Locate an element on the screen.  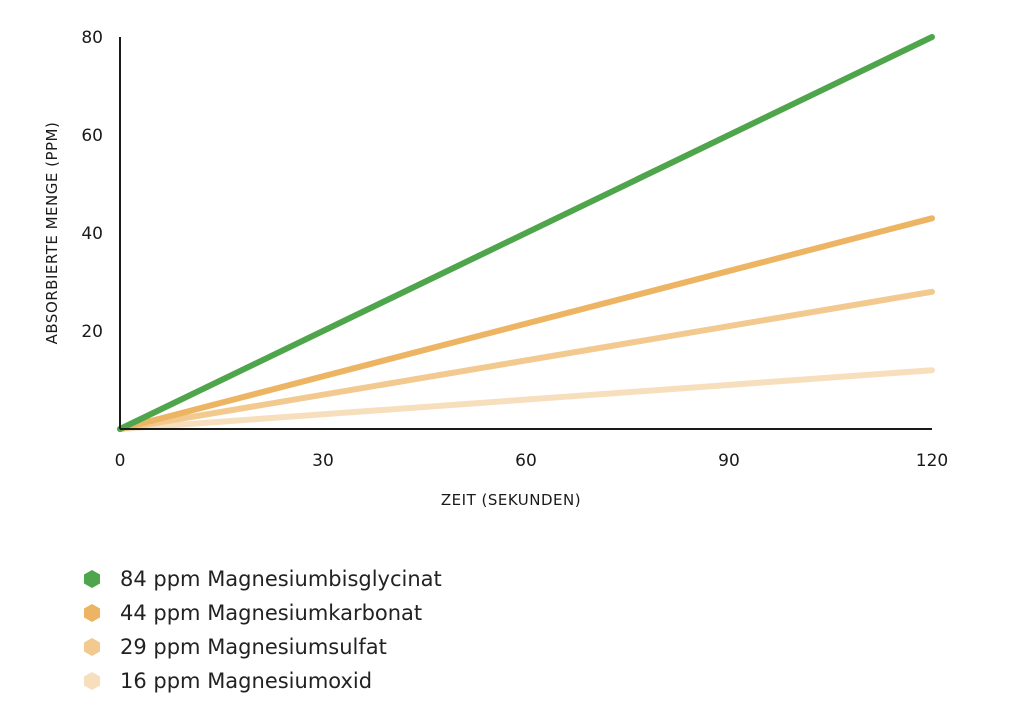
x-tick-label: 90 is located at coordinates (729, 461).